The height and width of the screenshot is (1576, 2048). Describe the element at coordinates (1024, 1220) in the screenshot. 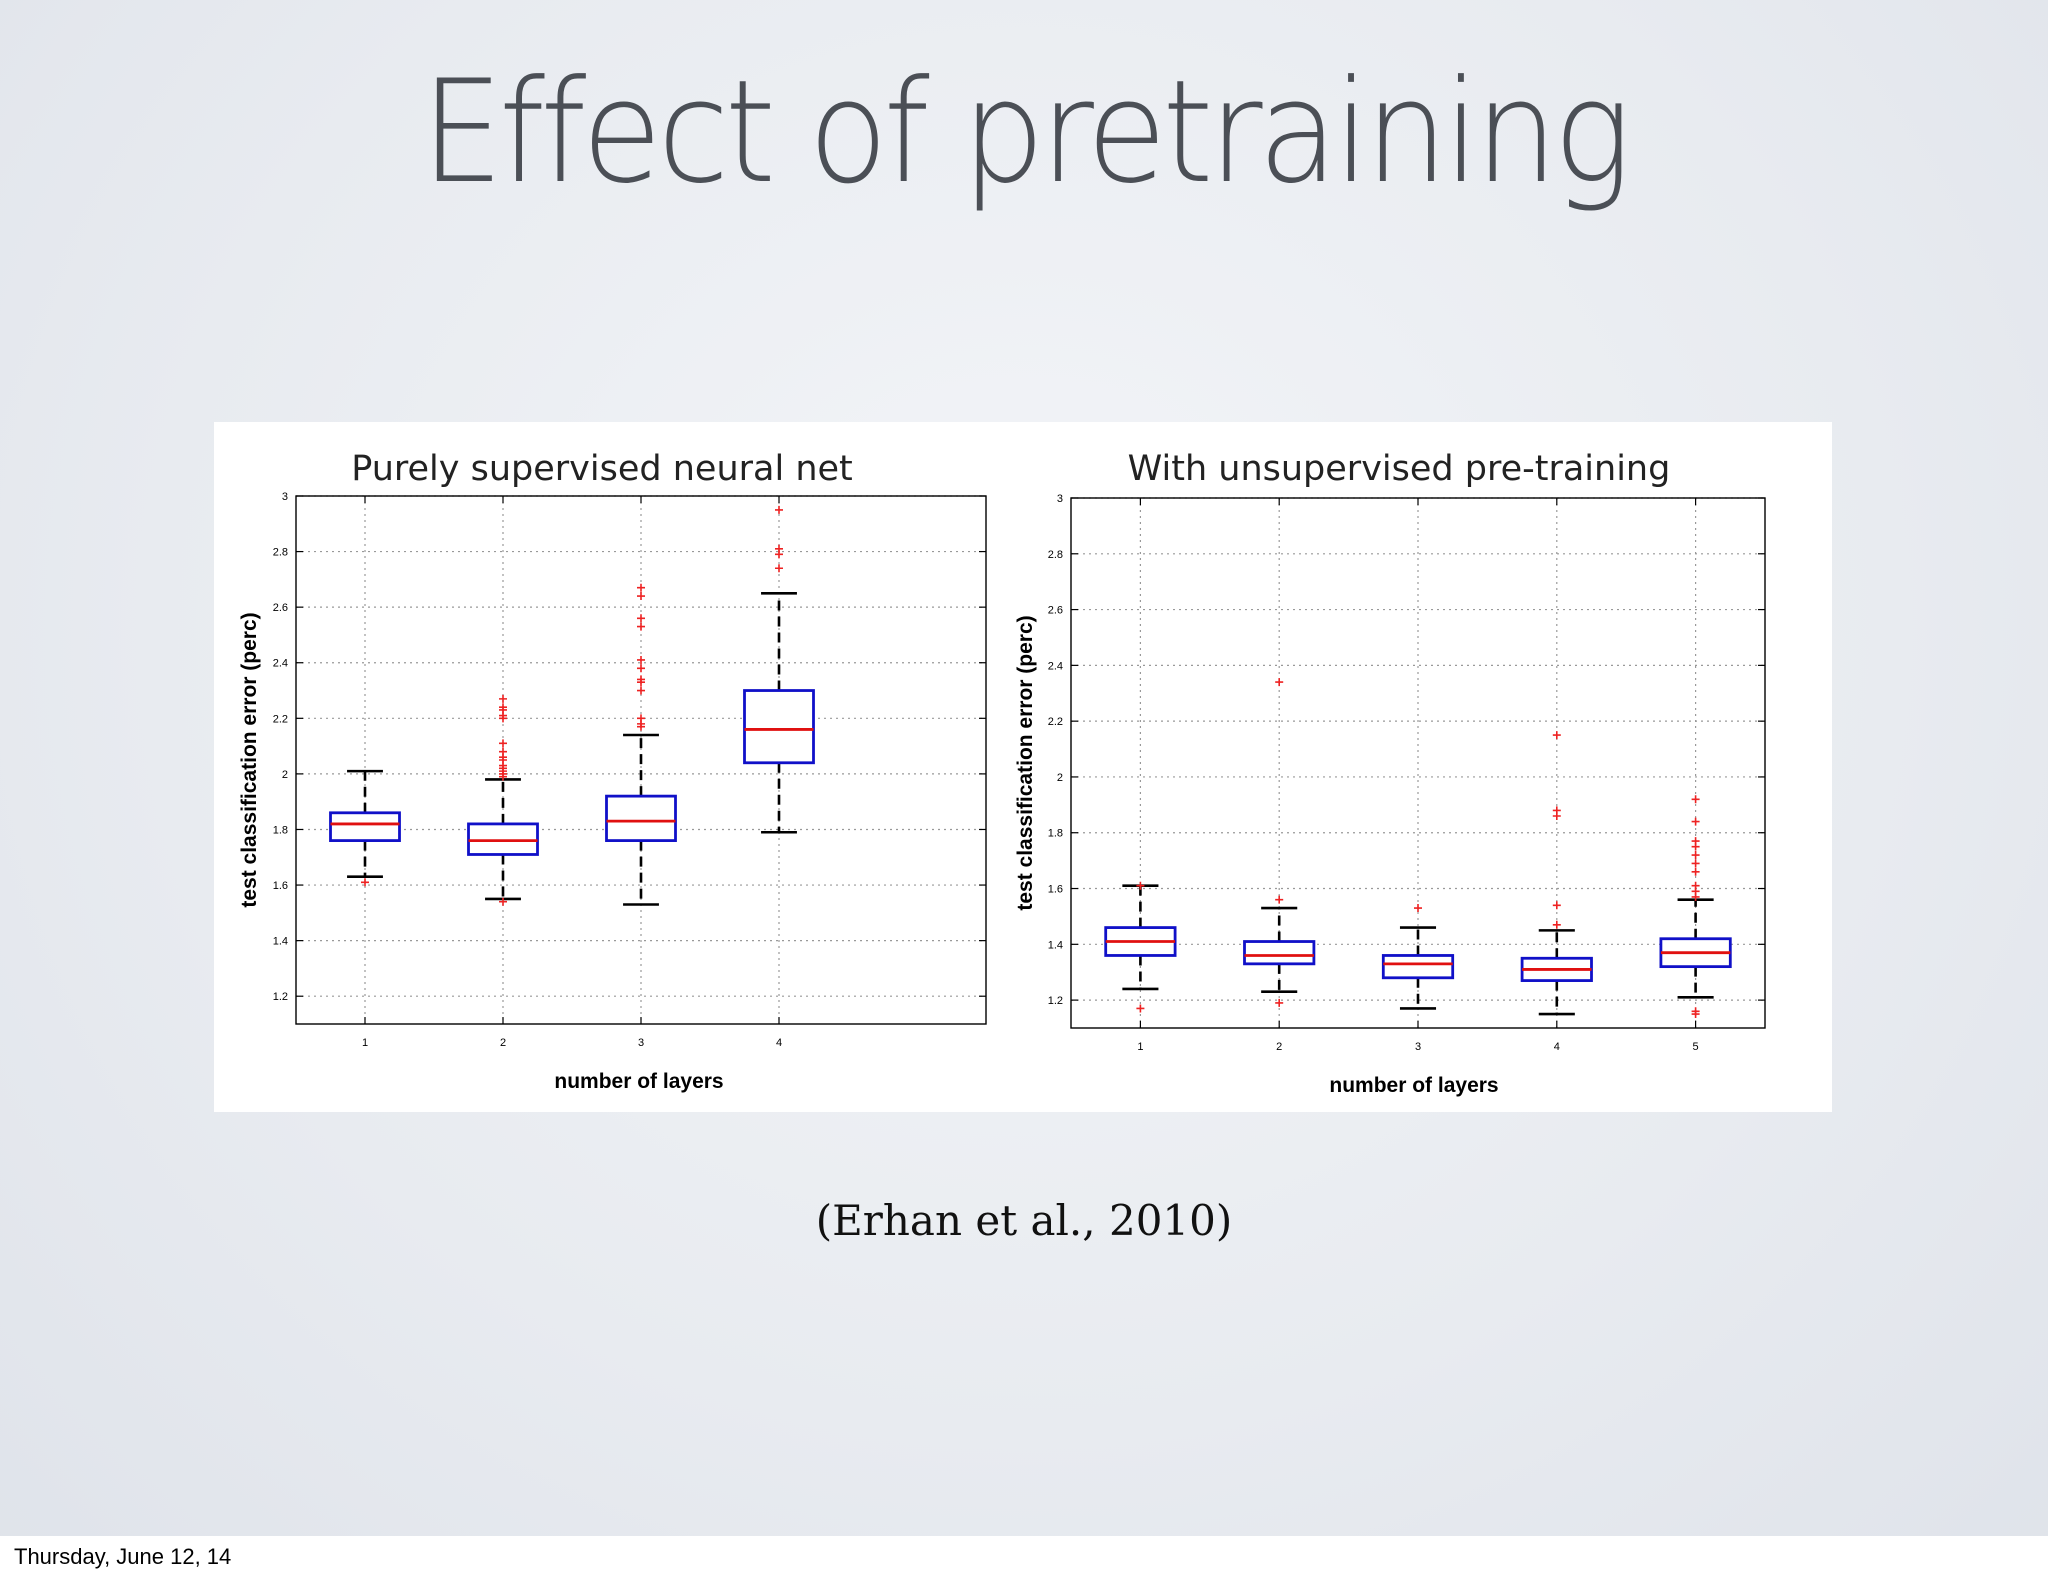

I see `citation: (Erhan et al., 2010)` at that location.